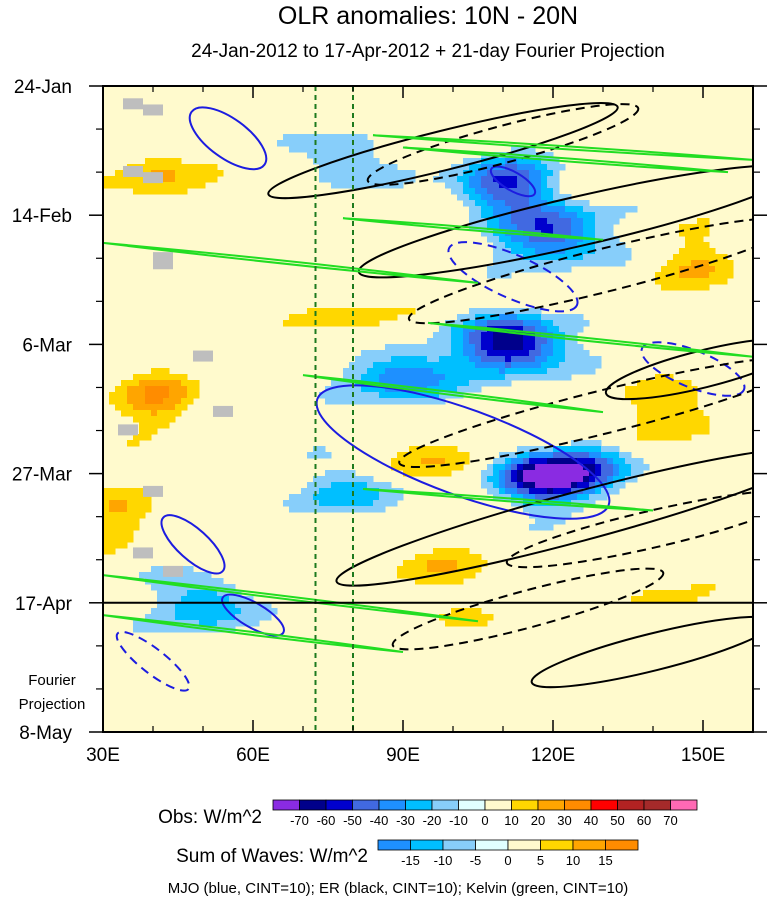 The width and height of the screenshot is (770, 899). Describe the element at coordinates (513, 277) in the screenshot. I see `mjo-contour` at that location.